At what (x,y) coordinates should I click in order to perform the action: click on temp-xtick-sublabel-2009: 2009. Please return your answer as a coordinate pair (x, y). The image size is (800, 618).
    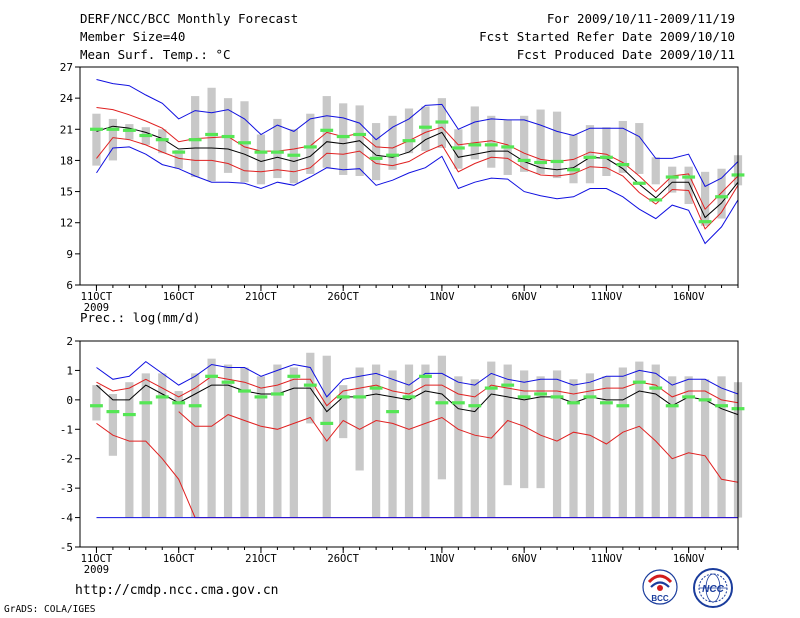
    Looking at the image, I should click on (96, 308).